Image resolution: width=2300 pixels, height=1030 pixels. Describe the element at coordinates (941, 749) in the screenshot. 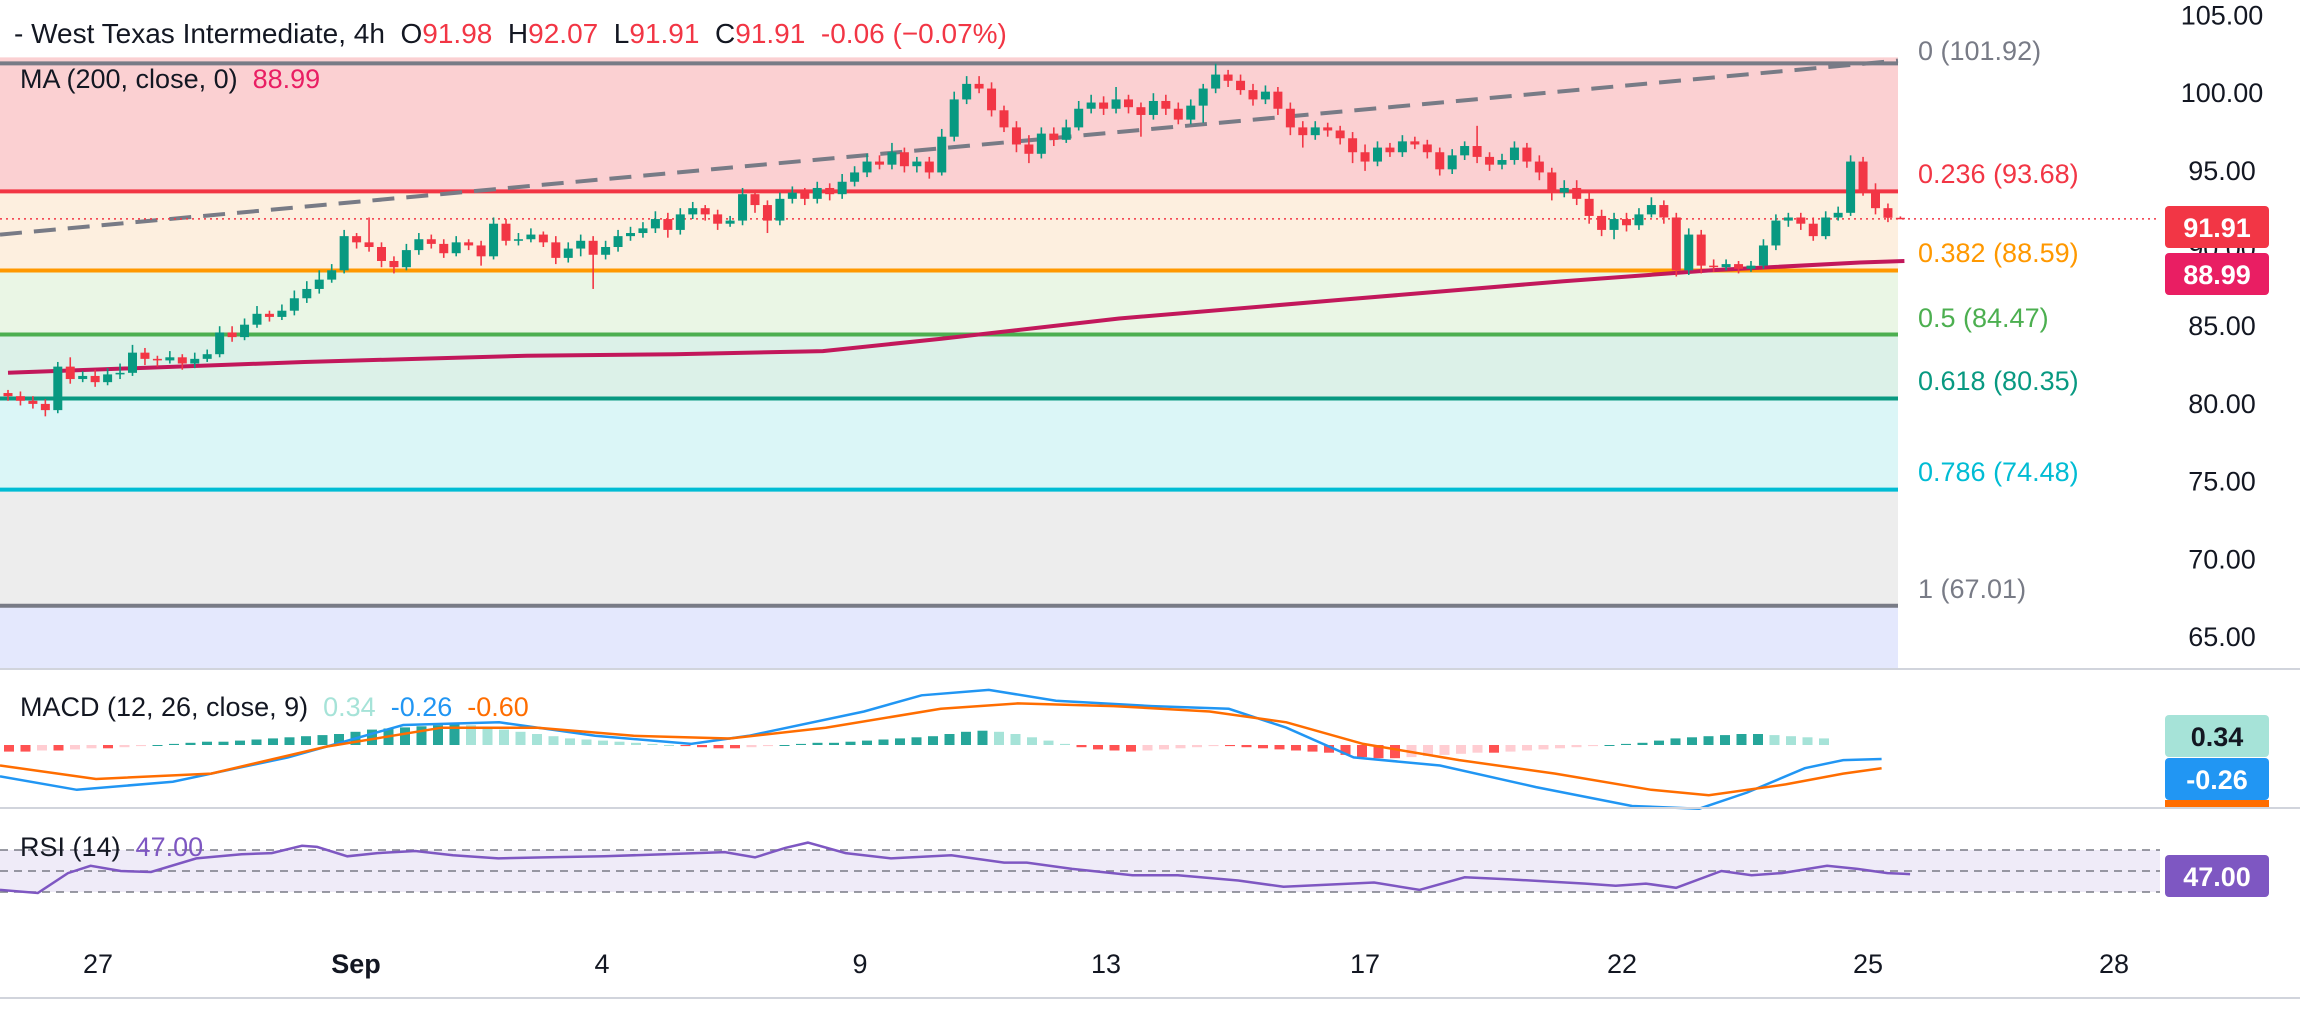

I see `macd-signal-line` at that location.